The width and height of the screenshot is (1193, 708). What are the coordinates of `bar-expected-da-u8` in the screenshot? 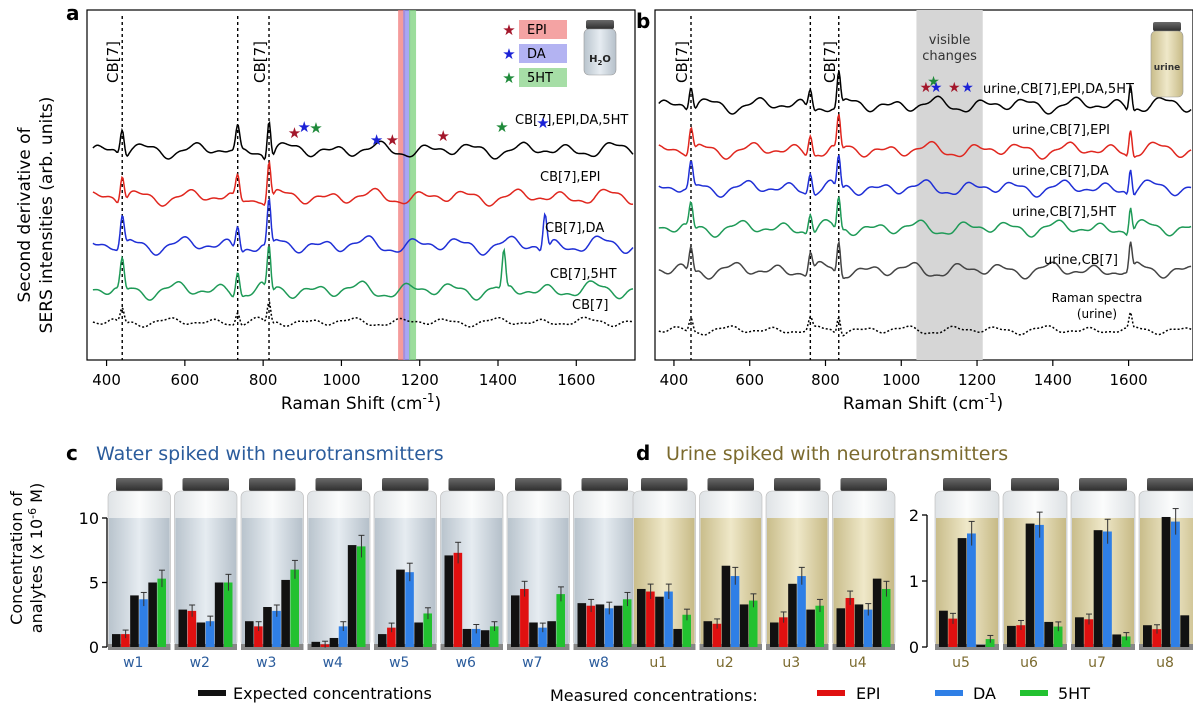 It's located at (1166, 581).